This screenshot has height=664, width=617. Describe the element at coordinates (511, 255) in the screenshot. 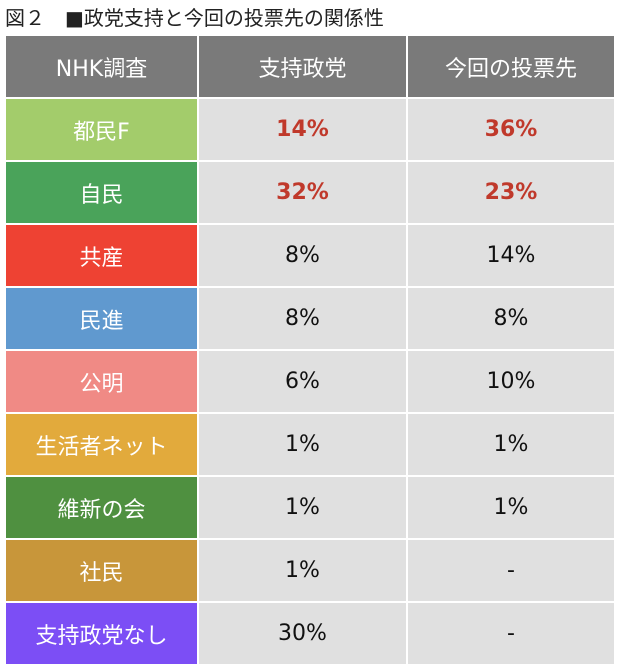

I see `vote-value-cell: 14%` at that location.